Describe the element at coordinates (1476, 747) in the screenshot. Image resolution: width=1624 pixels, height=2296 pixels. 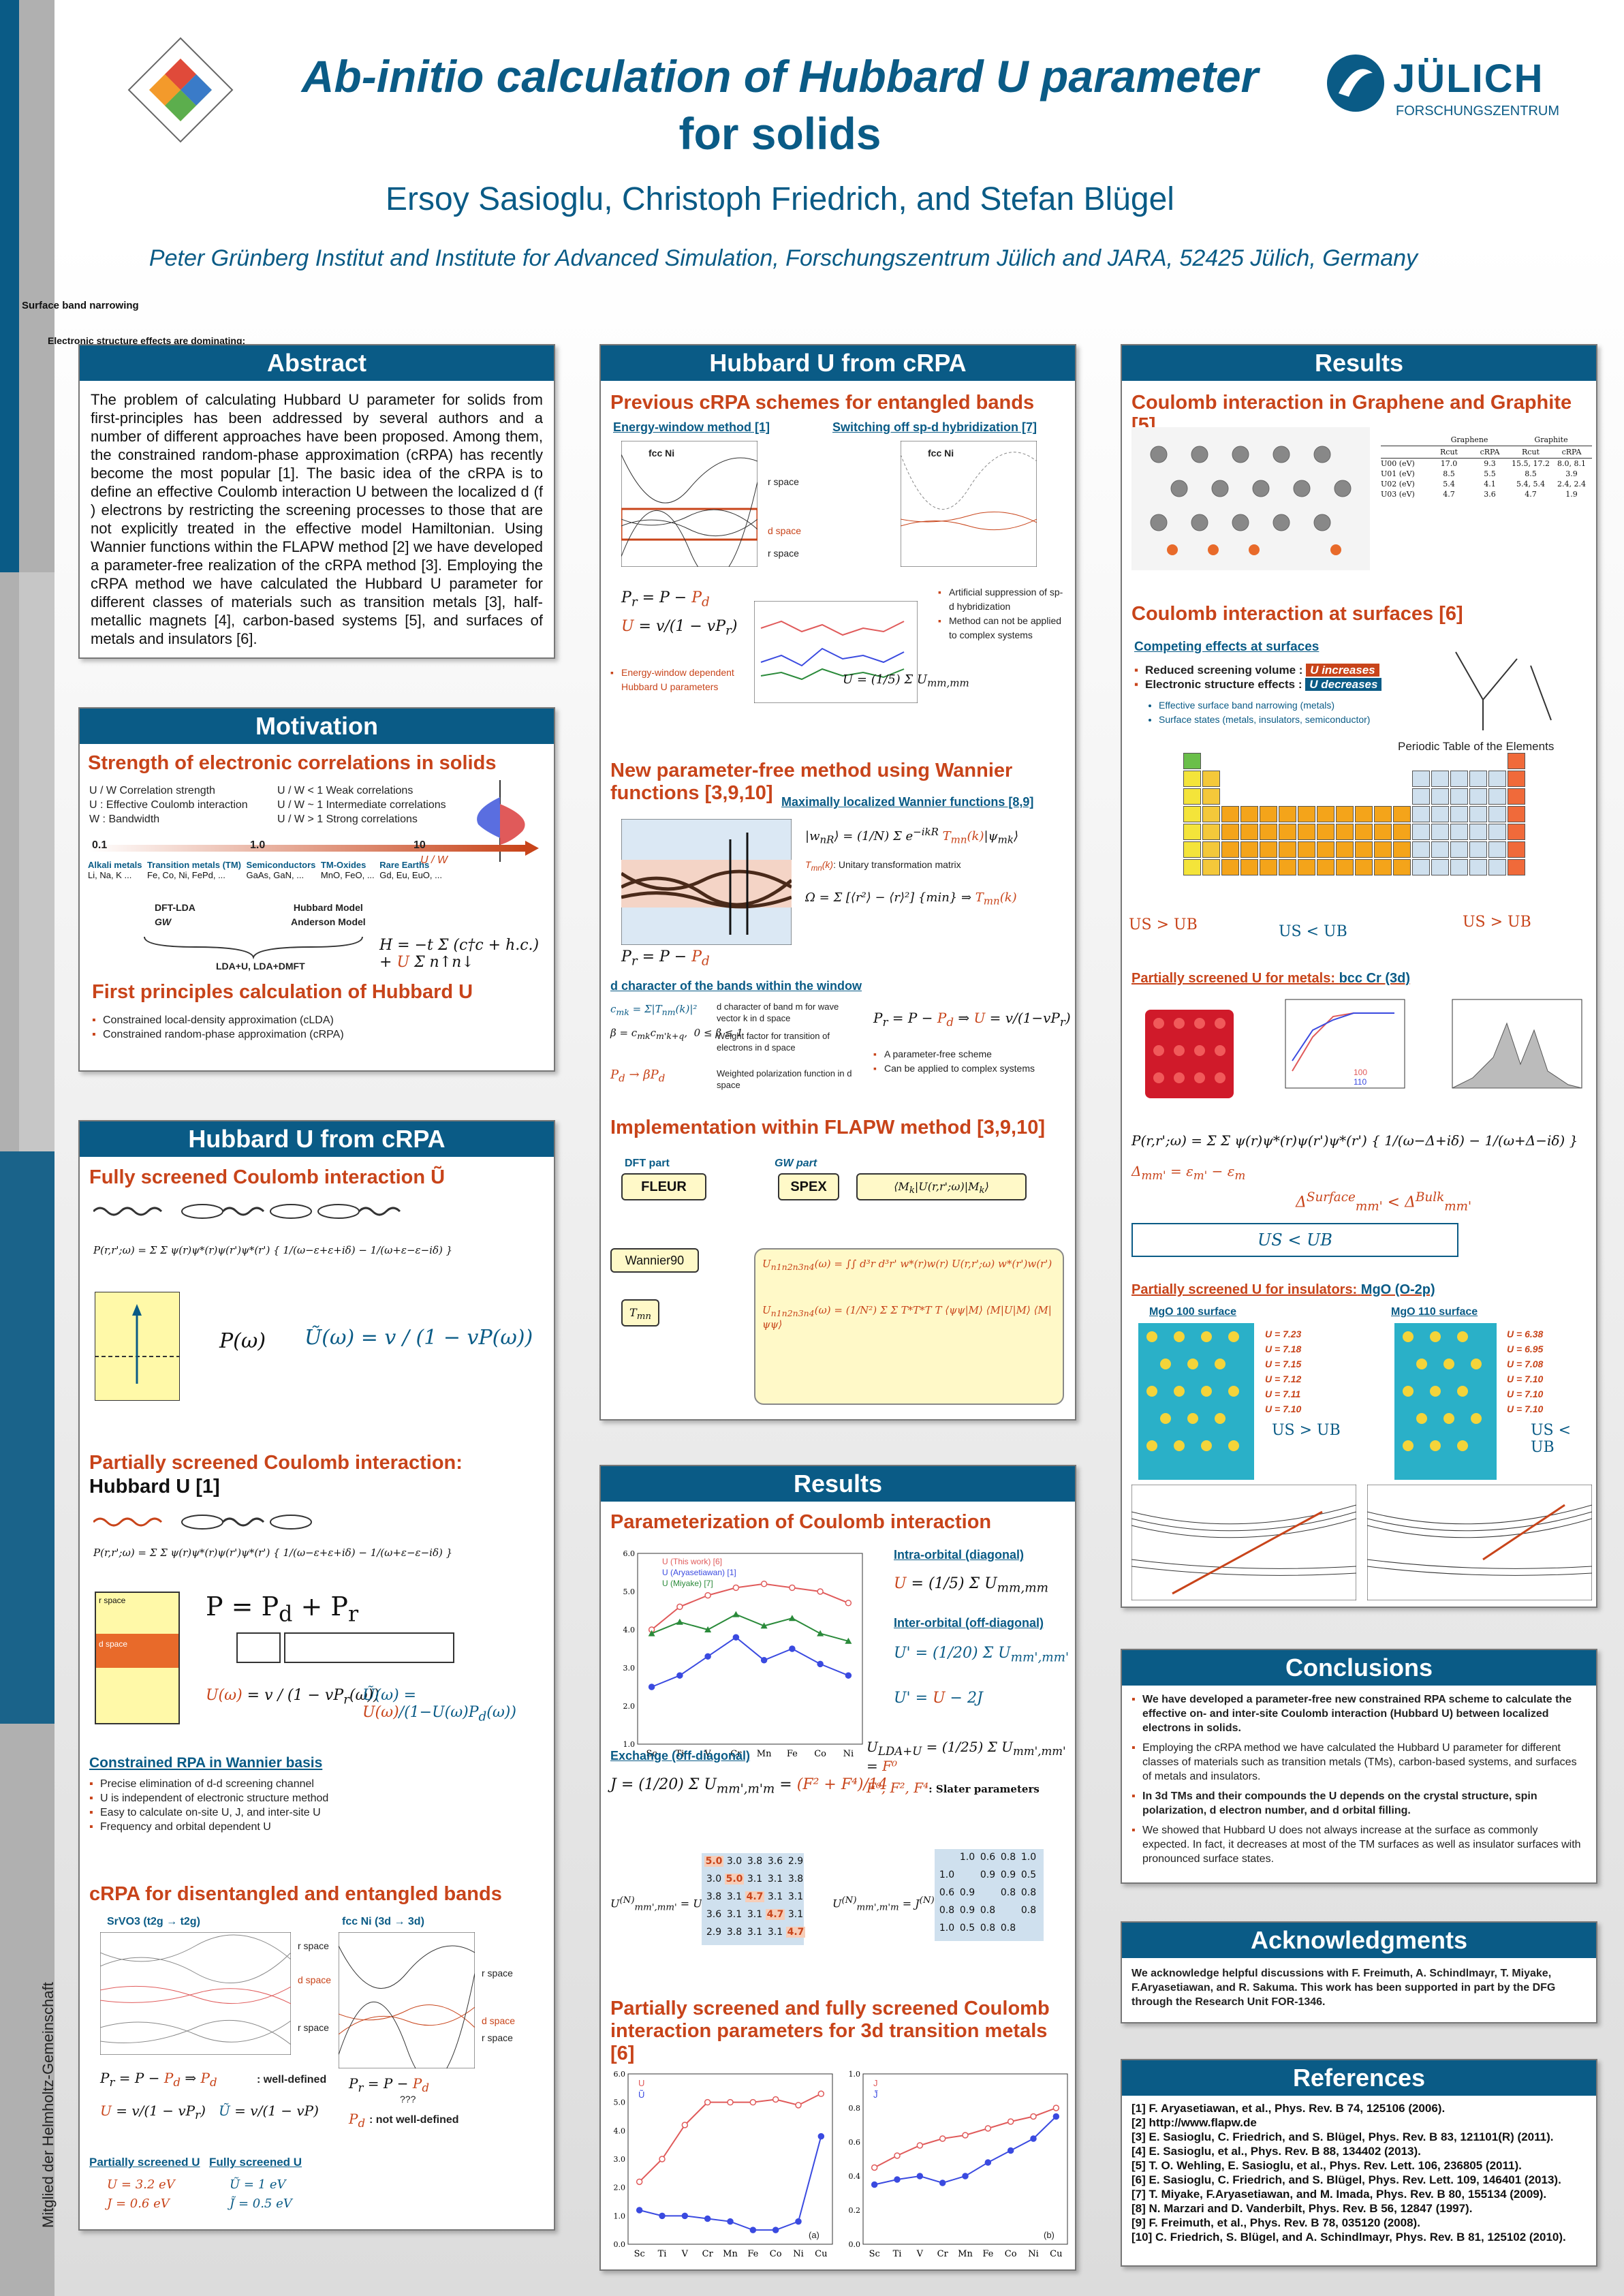
I see `periodic-table-title: Periodic Table of the Elements` at that location.